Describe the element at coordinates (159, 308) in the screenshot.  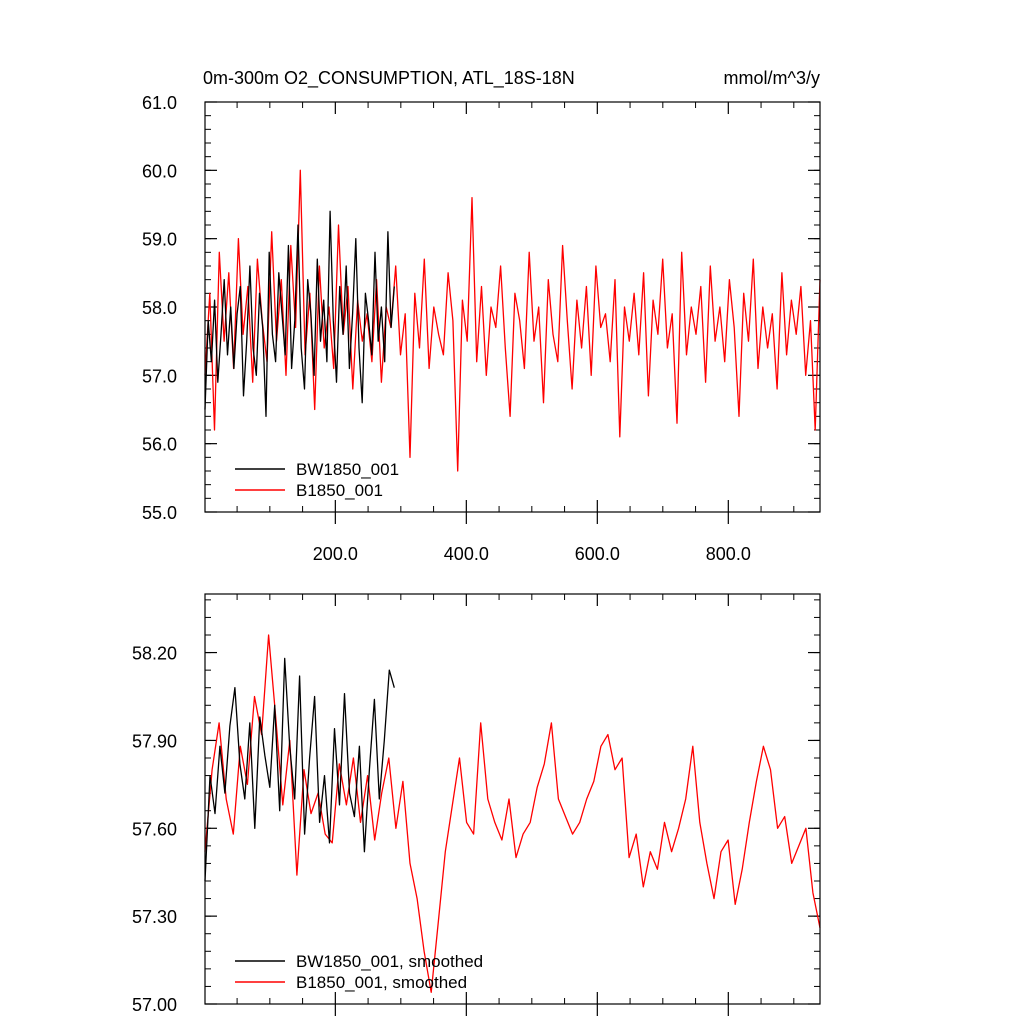
I see `top-ytick-label-3: 58.0` at that location.